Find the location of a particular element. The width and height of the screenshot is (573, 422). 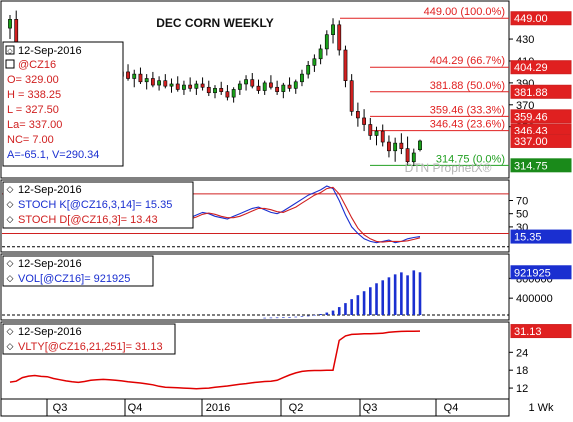

stoch-k-tag-bg is located at coordinates (541, 236).